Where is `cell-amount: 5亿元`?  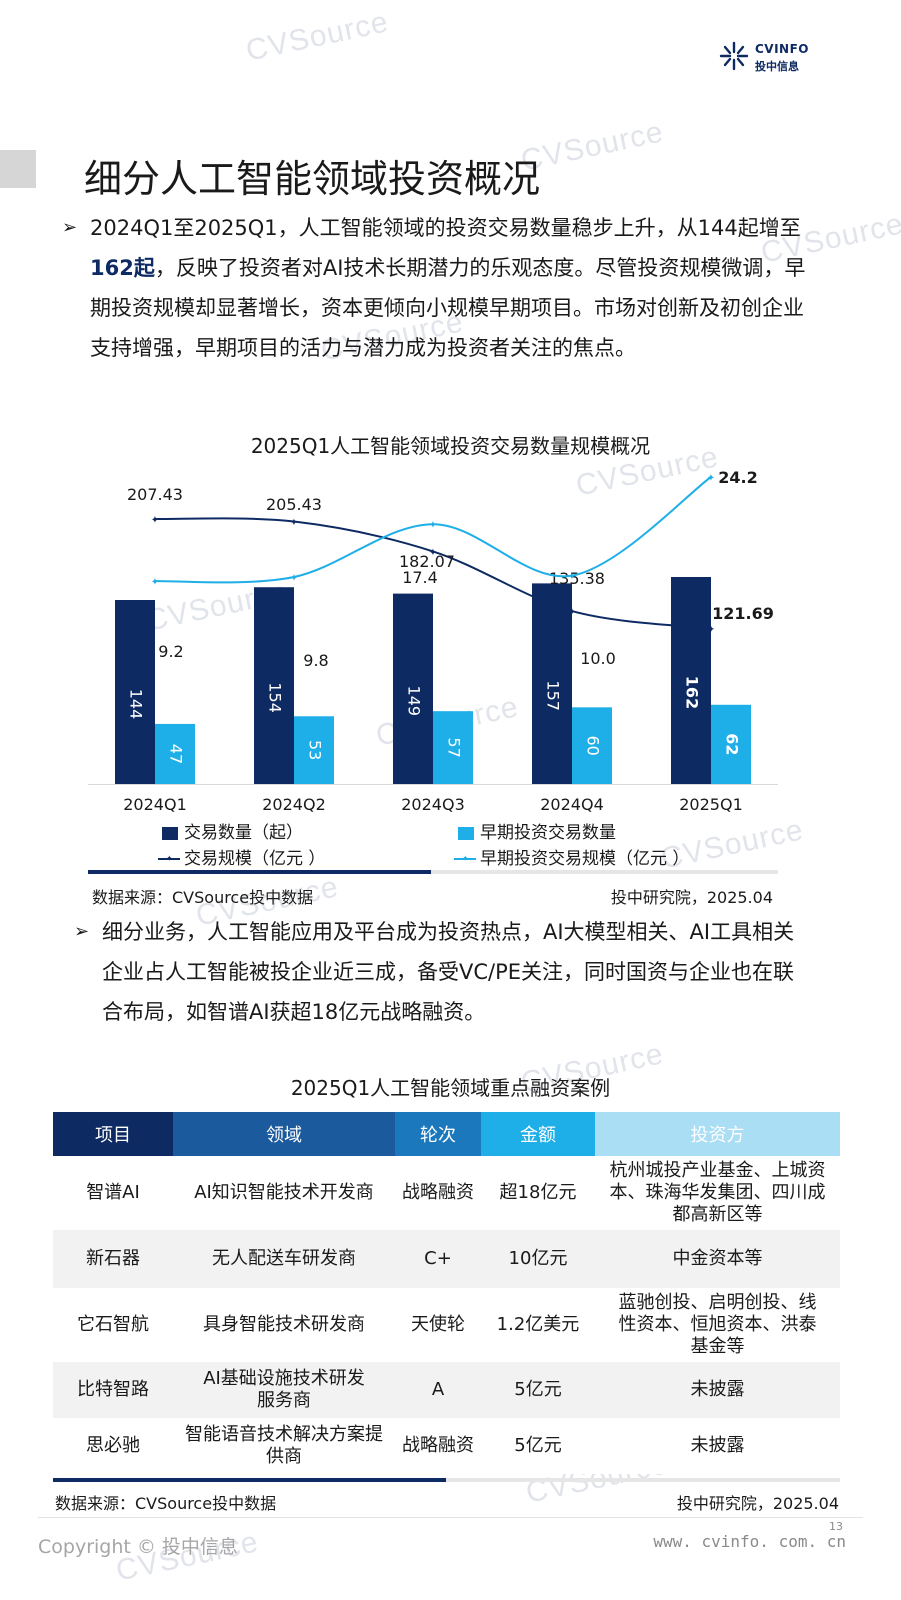 cell-amount: 5亿元 is located at coordinates (538, 1446).